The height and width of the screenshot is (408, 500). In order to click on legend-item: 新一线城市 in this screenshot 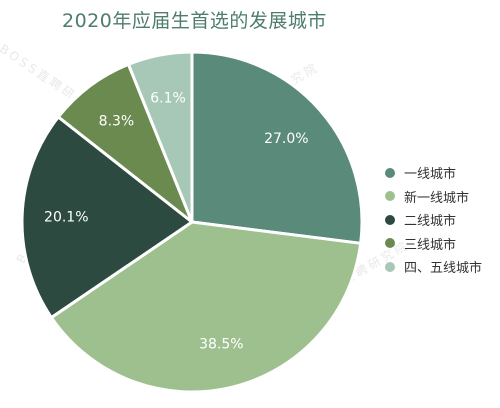, I will do `click(433, 197)`.